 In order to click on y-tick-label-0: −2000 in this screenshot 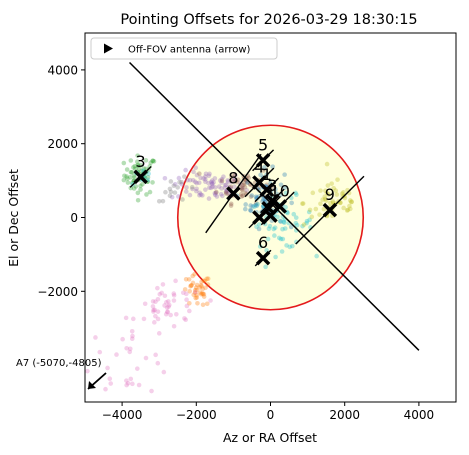, I will do `click(57, 292)`.